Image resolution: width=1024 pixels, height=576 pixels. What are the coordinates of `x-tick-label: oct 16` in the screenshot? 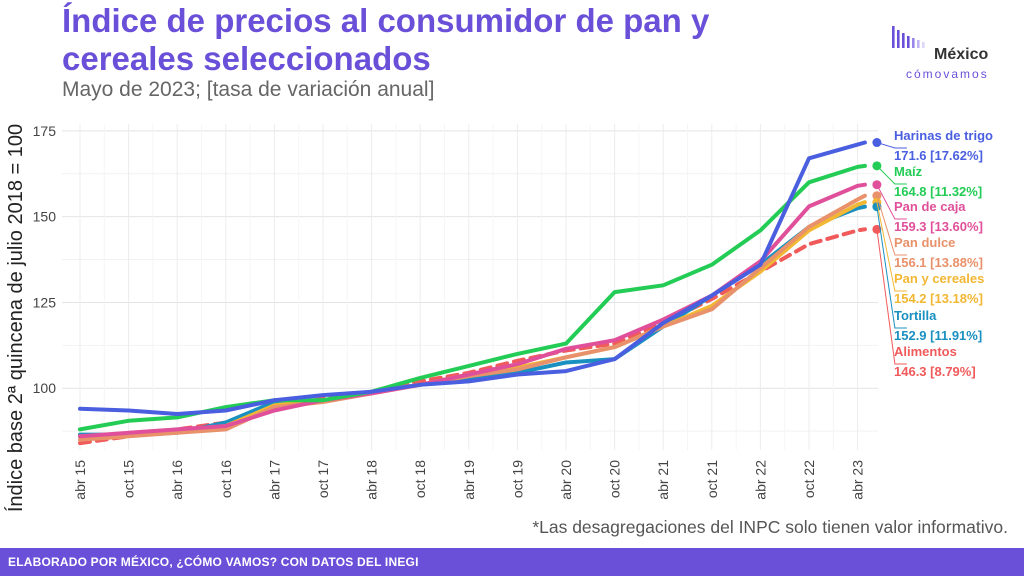 It's located at (226, 479).